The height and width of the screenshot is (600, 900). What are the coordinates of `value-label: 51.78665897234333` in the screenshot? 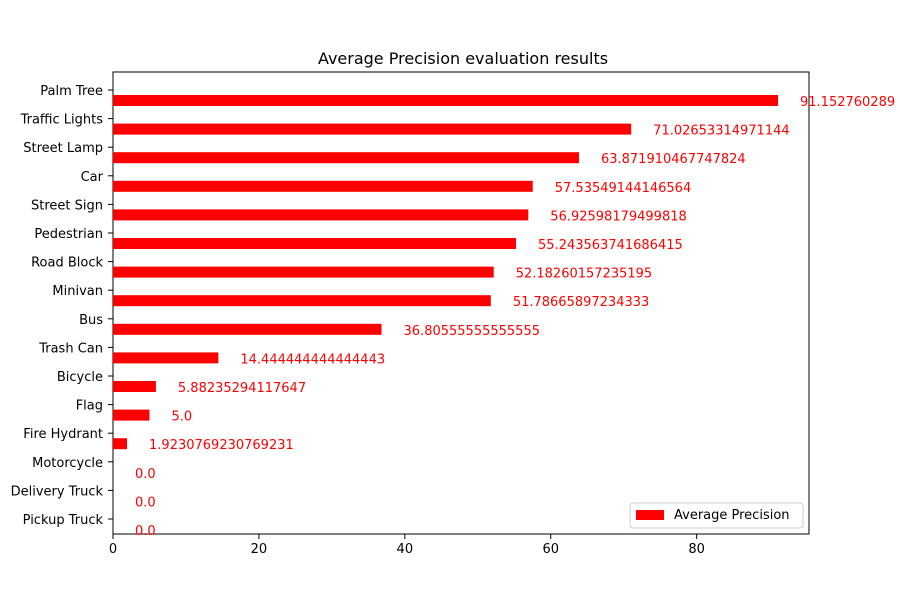 It's located at (581, 302).